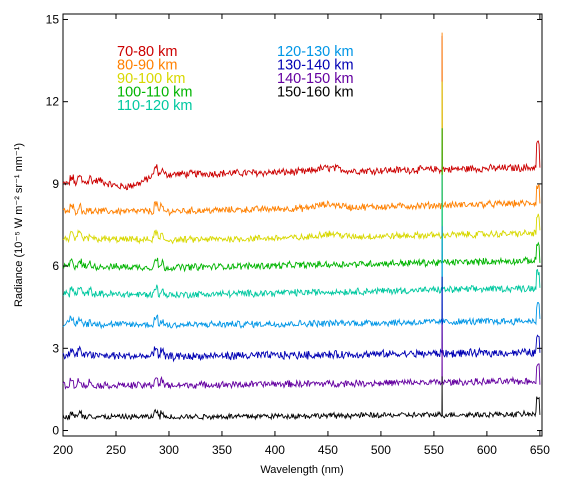 The width and height of the screenshot is (569, 483). Describe the element at coordinates (315, 66) in the screenshot. I see `legend-entry: 130-140 km` at that location.